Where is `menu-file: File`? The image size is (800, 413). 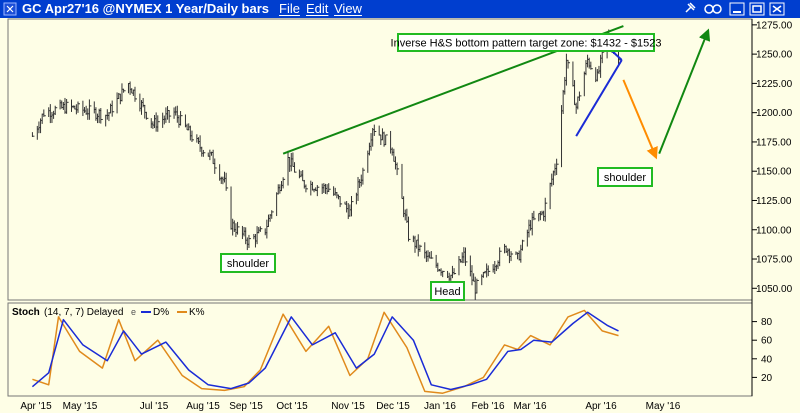 menu-file: File is located at coordinates (289, 8).